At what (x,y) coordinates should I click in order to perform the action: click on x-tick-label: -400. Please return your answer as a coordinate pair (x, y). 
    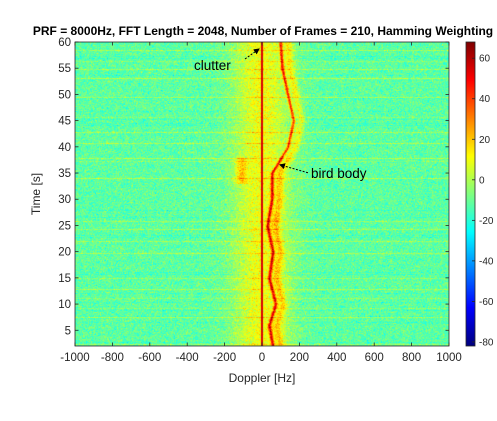
    Looking at the image, I should click on (187, 358).